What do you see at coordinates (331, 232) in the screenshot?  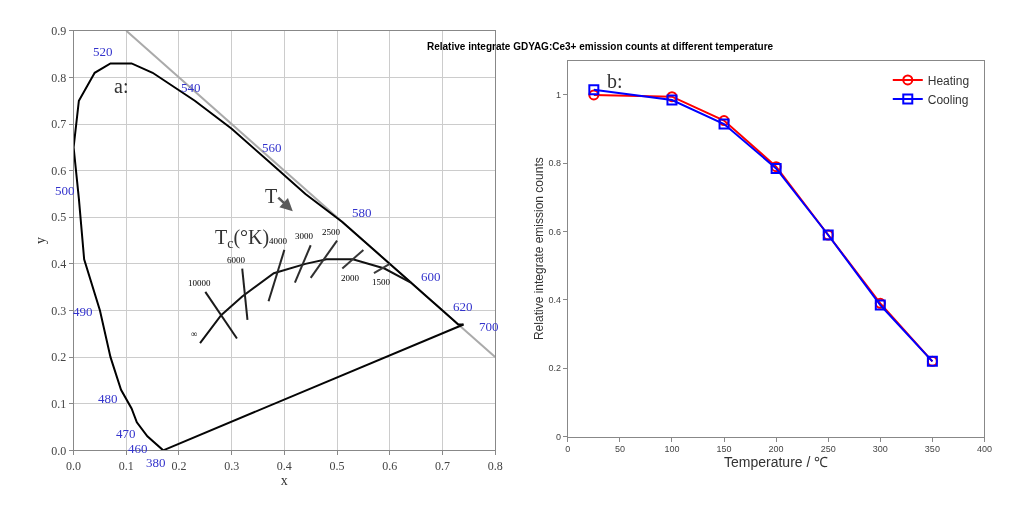 I see `annotation: 2500` at bounding box center [331, 232].